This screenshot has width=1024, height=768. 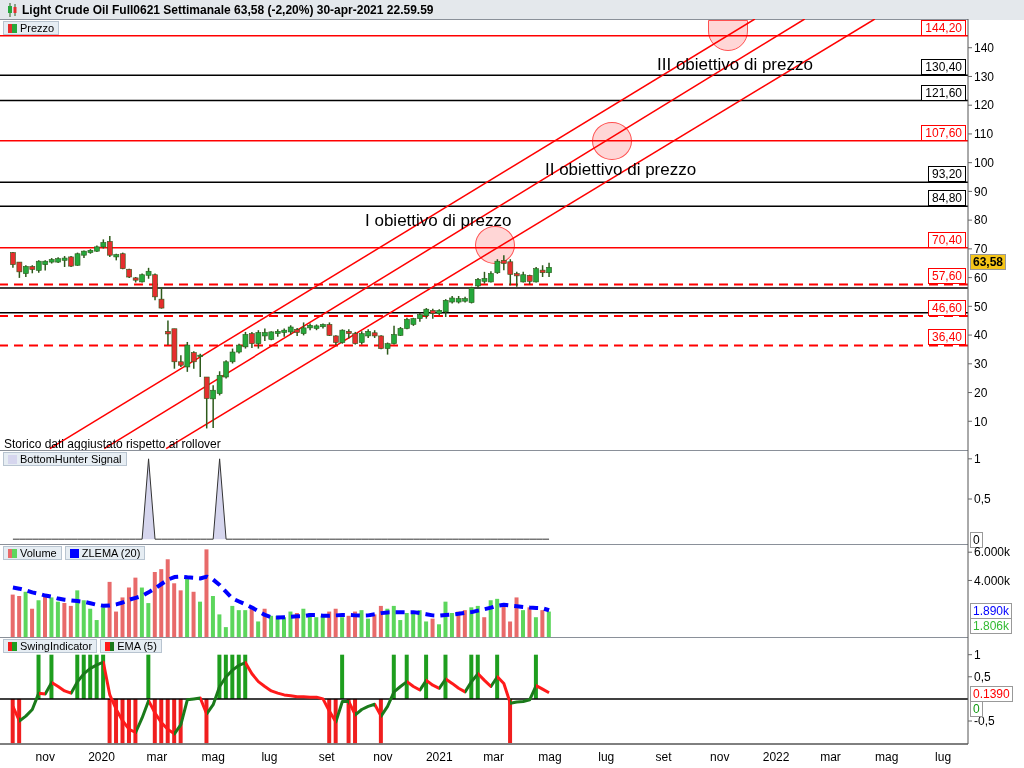 What do you see at coordinates (946, 276) in the screenshot?
I see `ref-line-label: 57,60` at bounding box center [946, 276].